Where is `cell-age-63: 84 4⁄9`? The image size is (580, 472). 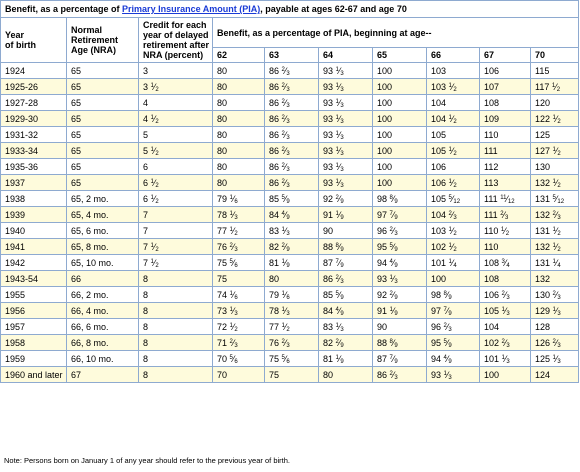
cell-age-63: 84 4⁄9 is located at coordinates (291, 214).